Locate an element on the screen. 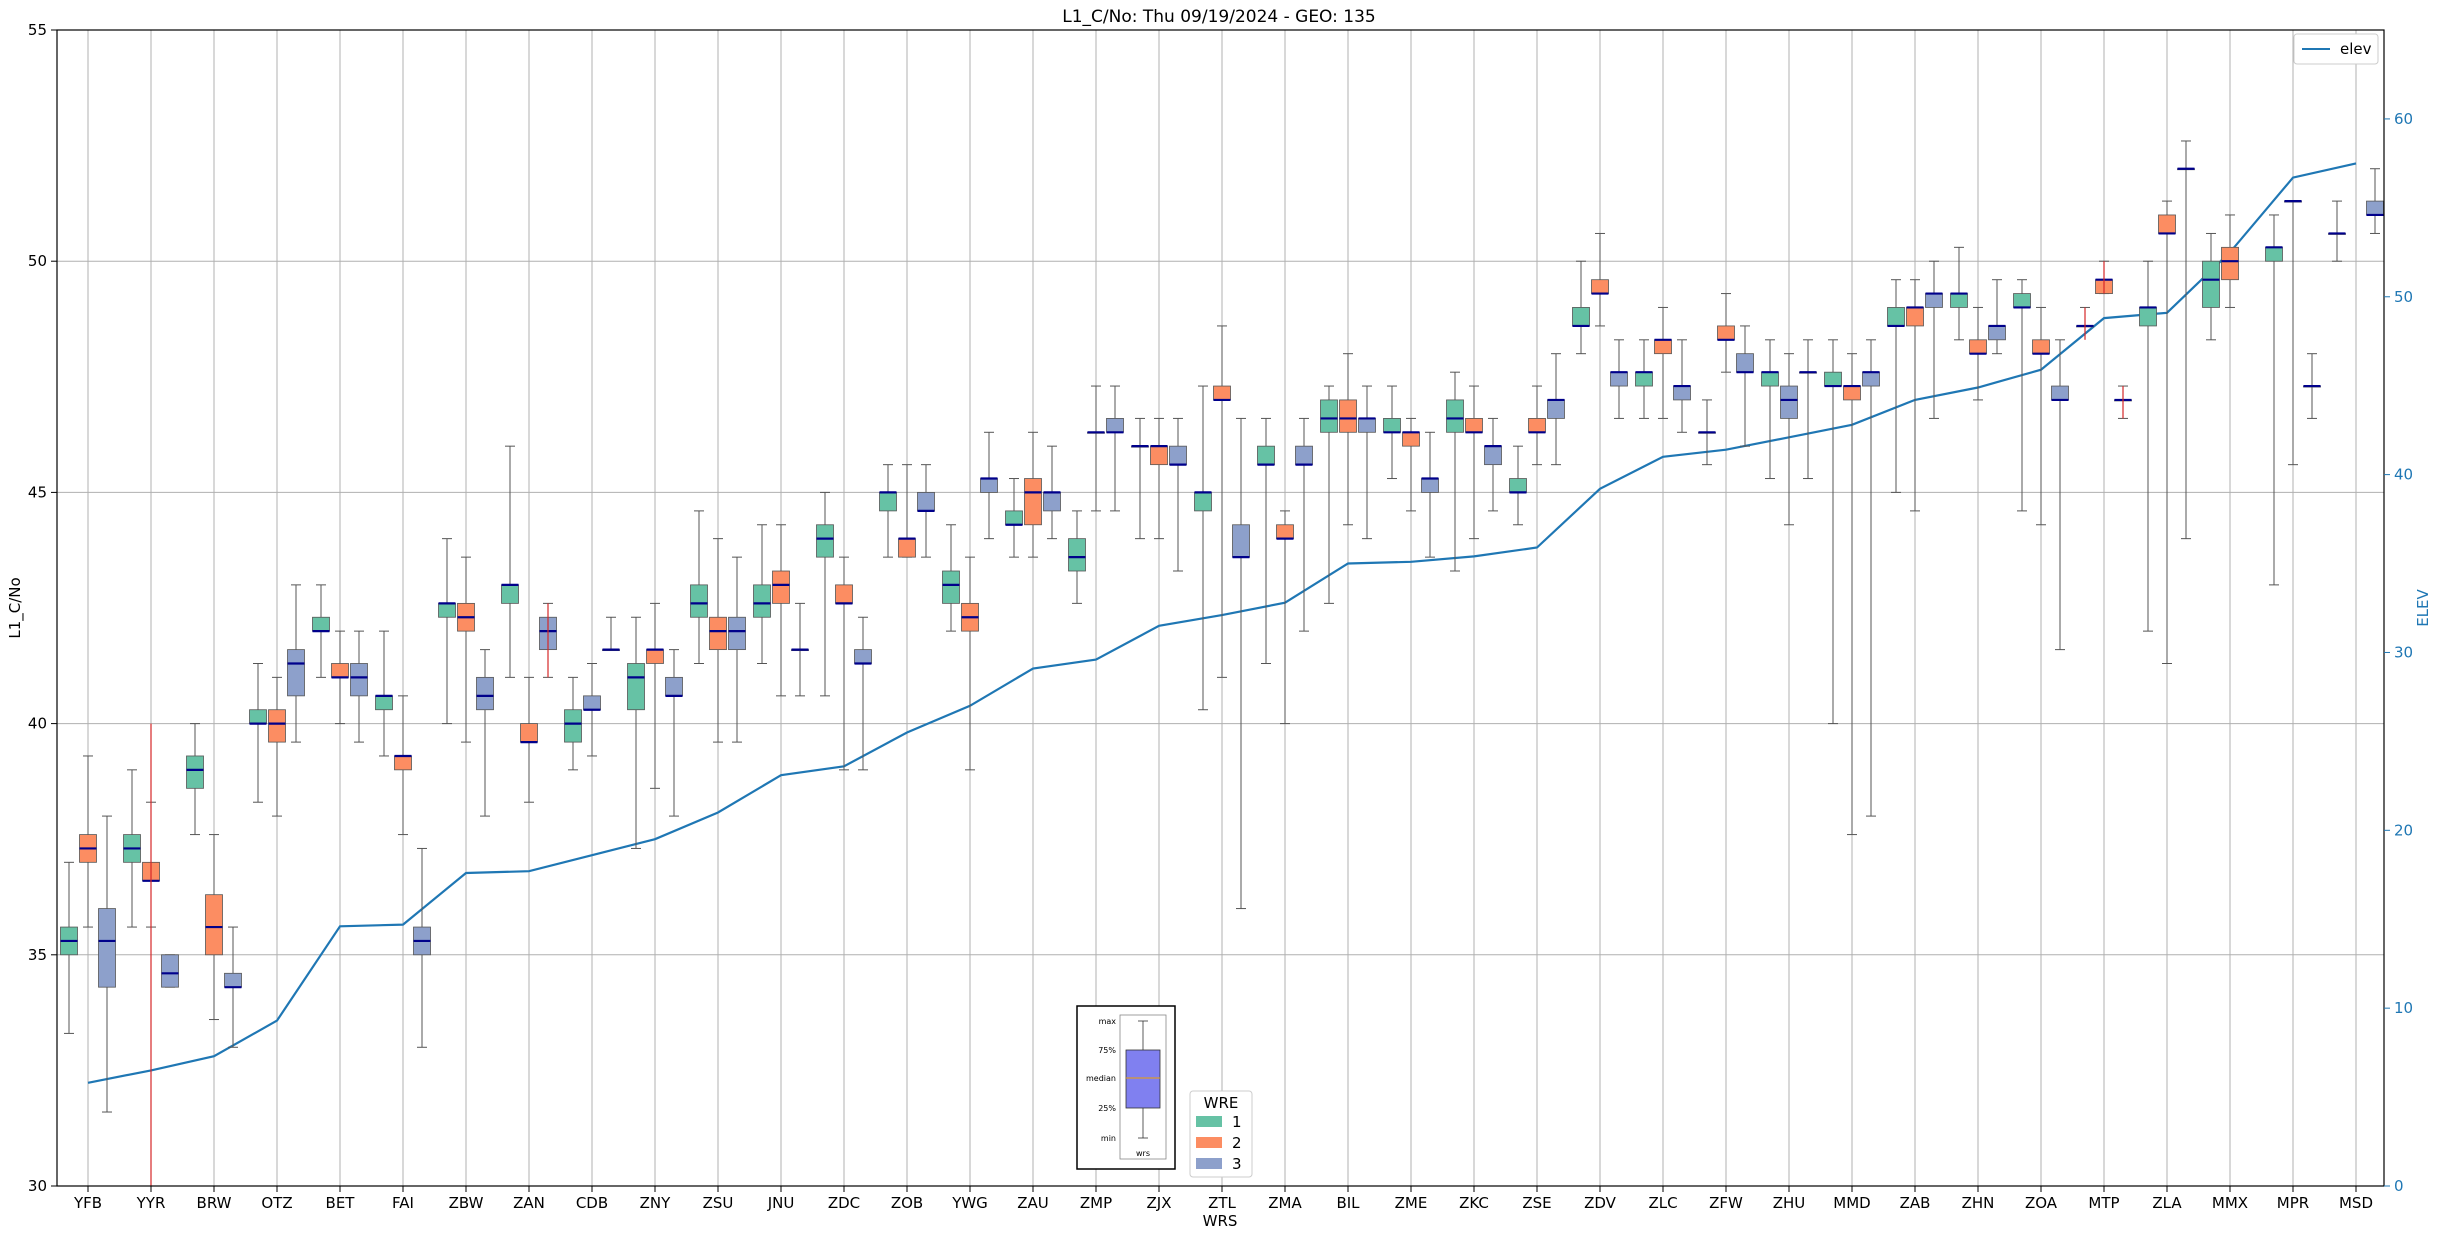 This screenshot has width=2439, height=1238. box-ztl-wre3 is located at coordinates (1241, 663).